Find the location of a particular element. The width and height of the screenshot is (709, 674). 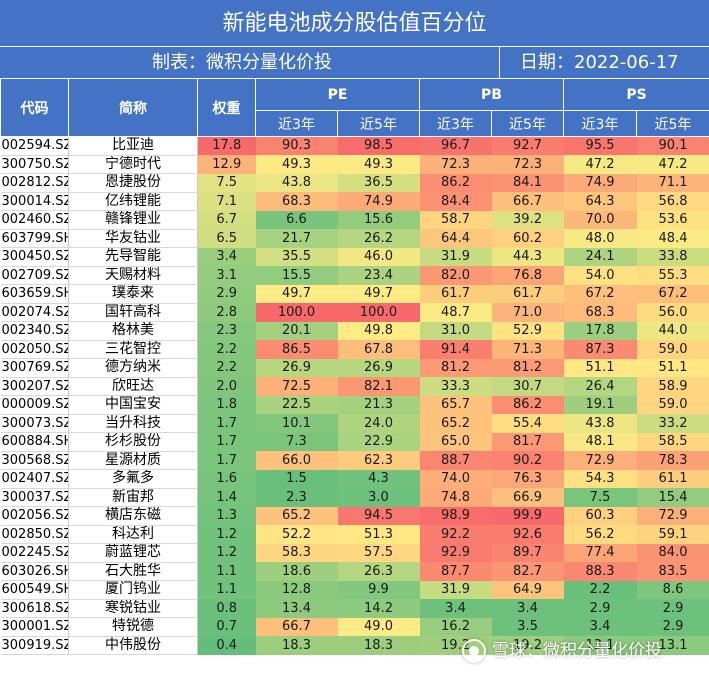

percentile-cell-pe3: 90.3 is located at coordinates (296, 145).